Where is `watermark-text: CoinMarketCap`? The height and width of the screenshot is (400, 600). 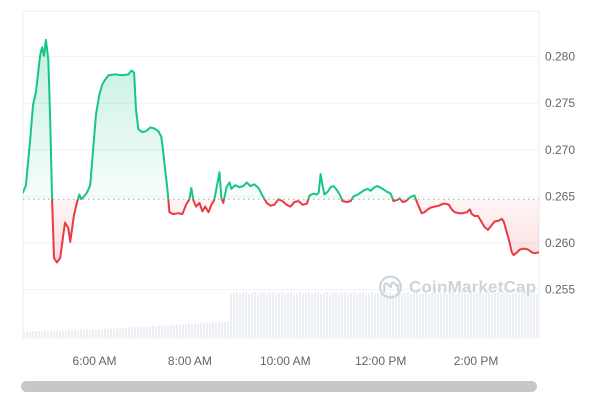 watermark-text: CoinMarketCap is located at coordinates (472, 287).